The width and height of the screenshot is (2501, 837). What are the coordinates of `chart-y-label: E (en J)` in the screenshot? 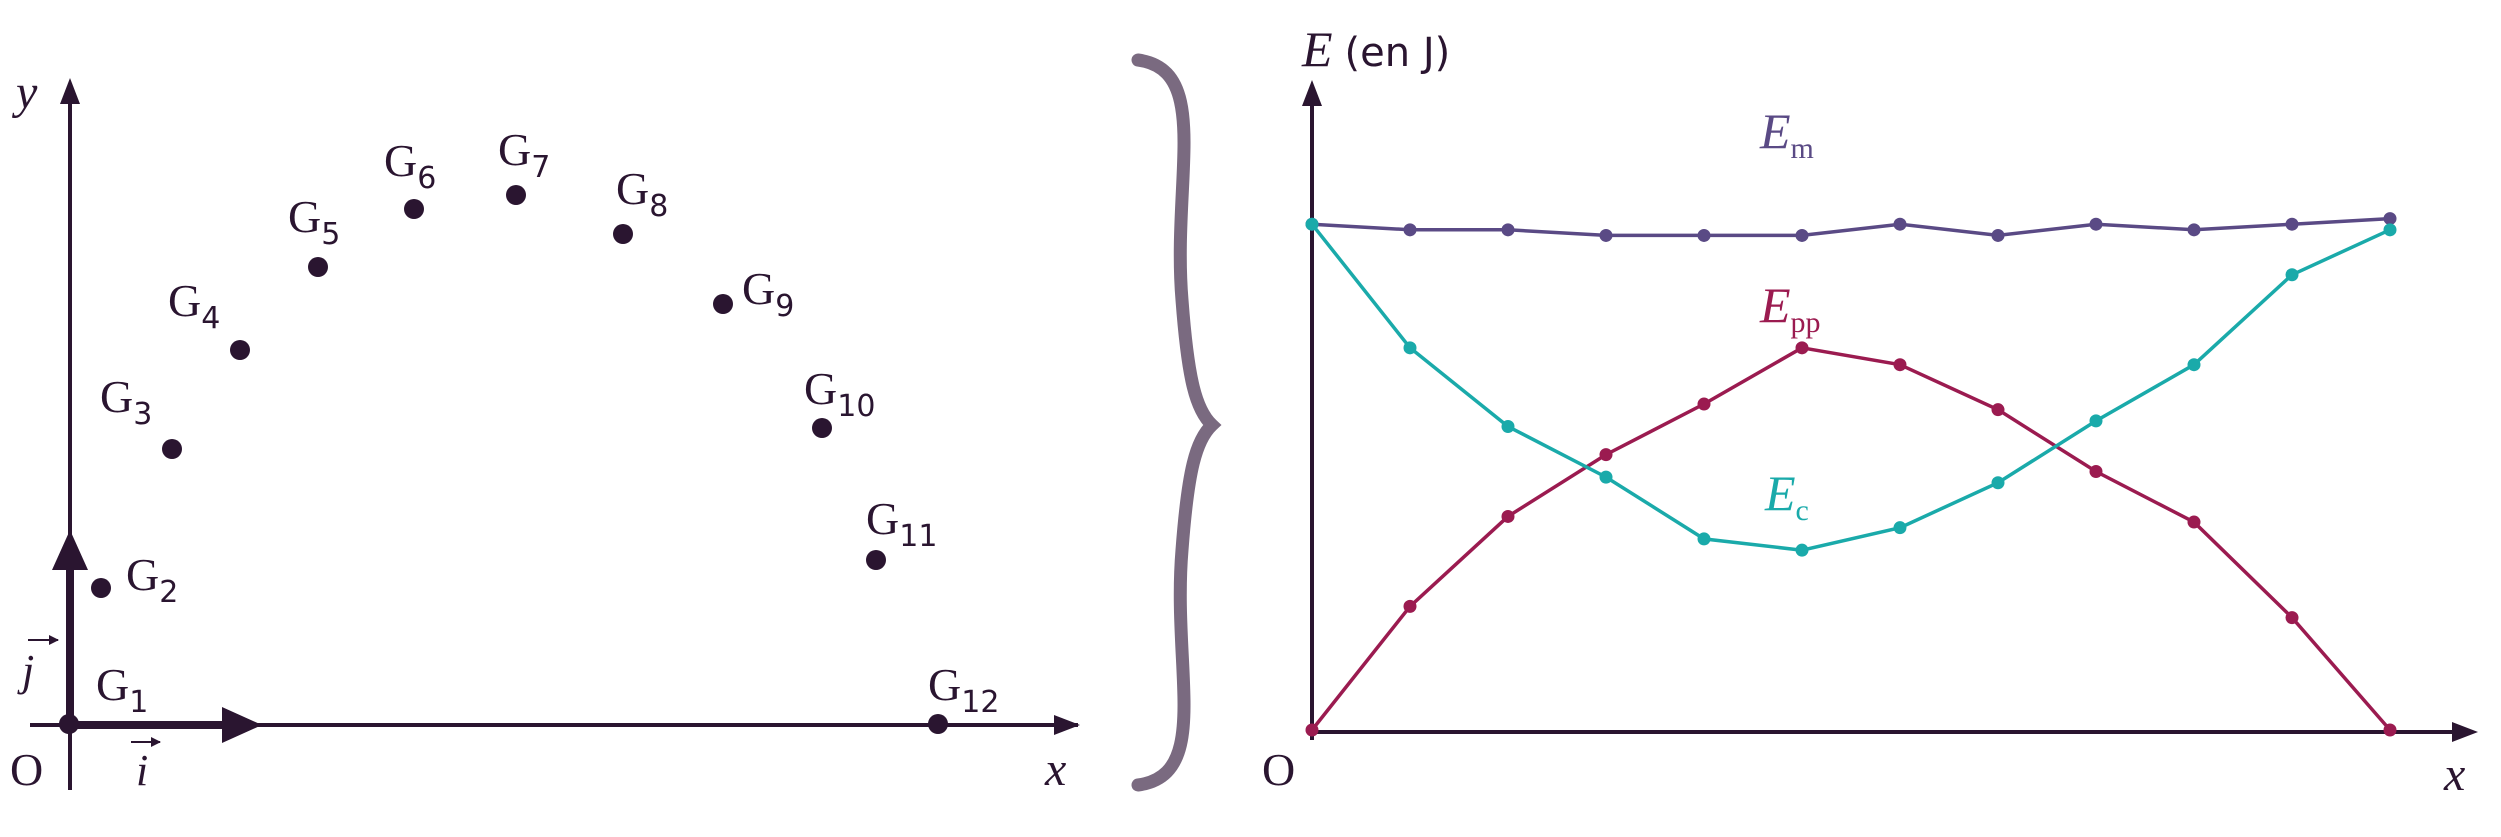 It's located at (1375, 49).